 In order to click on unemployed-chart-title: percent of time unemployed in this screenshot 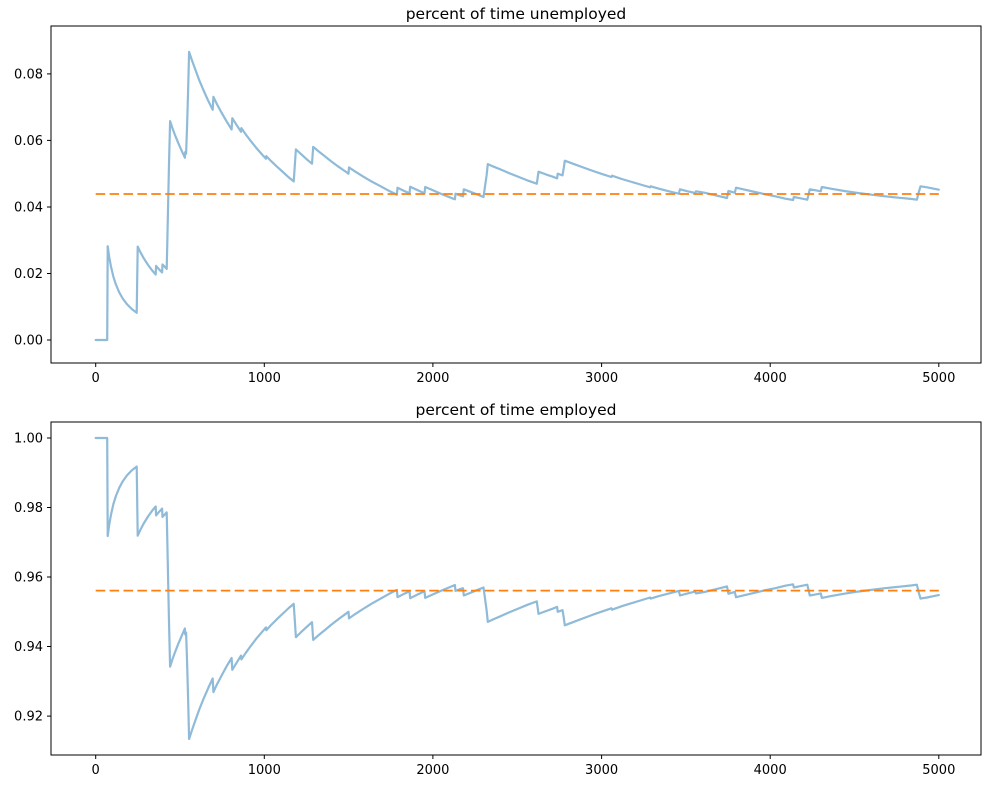, I will do `click(516, 14)`.